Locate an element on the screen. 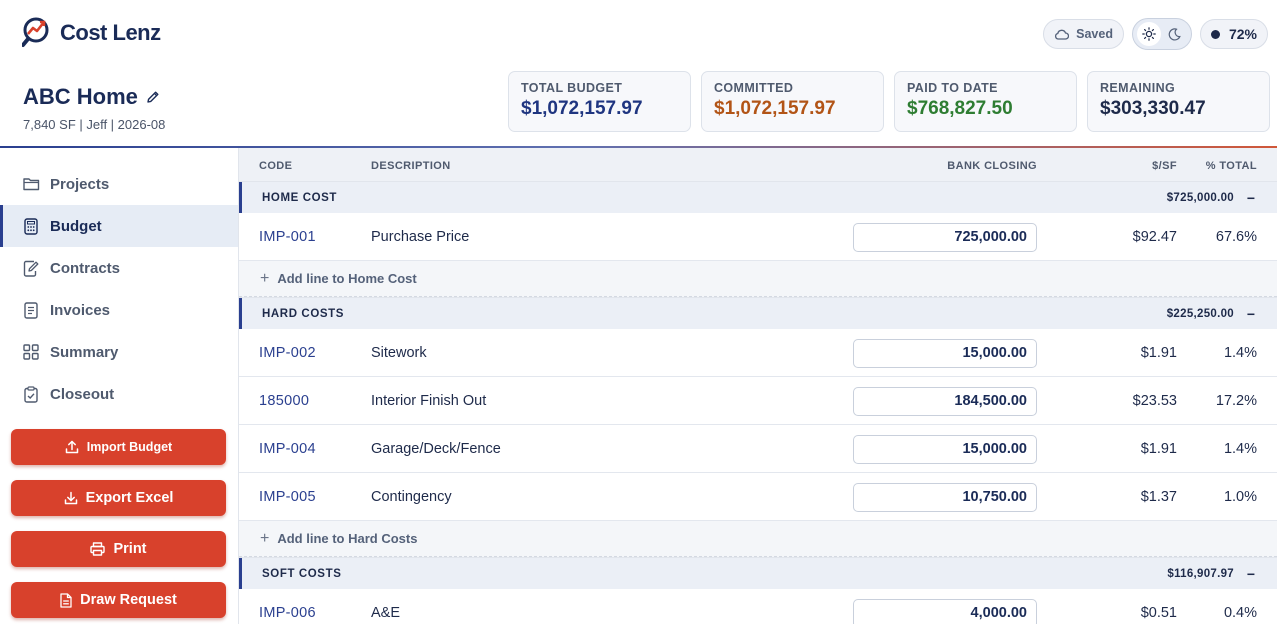 This screenshot has width=1277, height=624. sidebar: Projects Budget Contracts Invoices is located at coordinates (119, 386).